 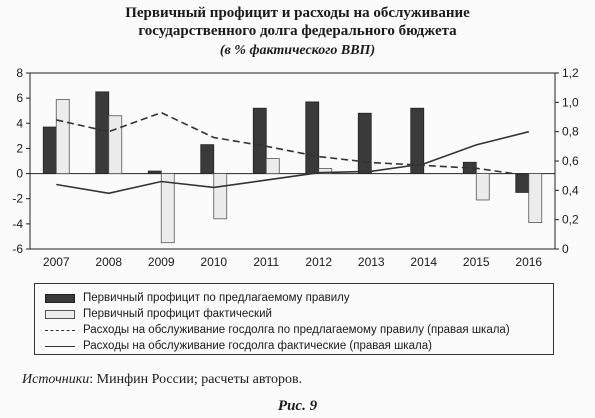 I want to click on left-axis-tick-label: -4, so click(x=17, y=224).